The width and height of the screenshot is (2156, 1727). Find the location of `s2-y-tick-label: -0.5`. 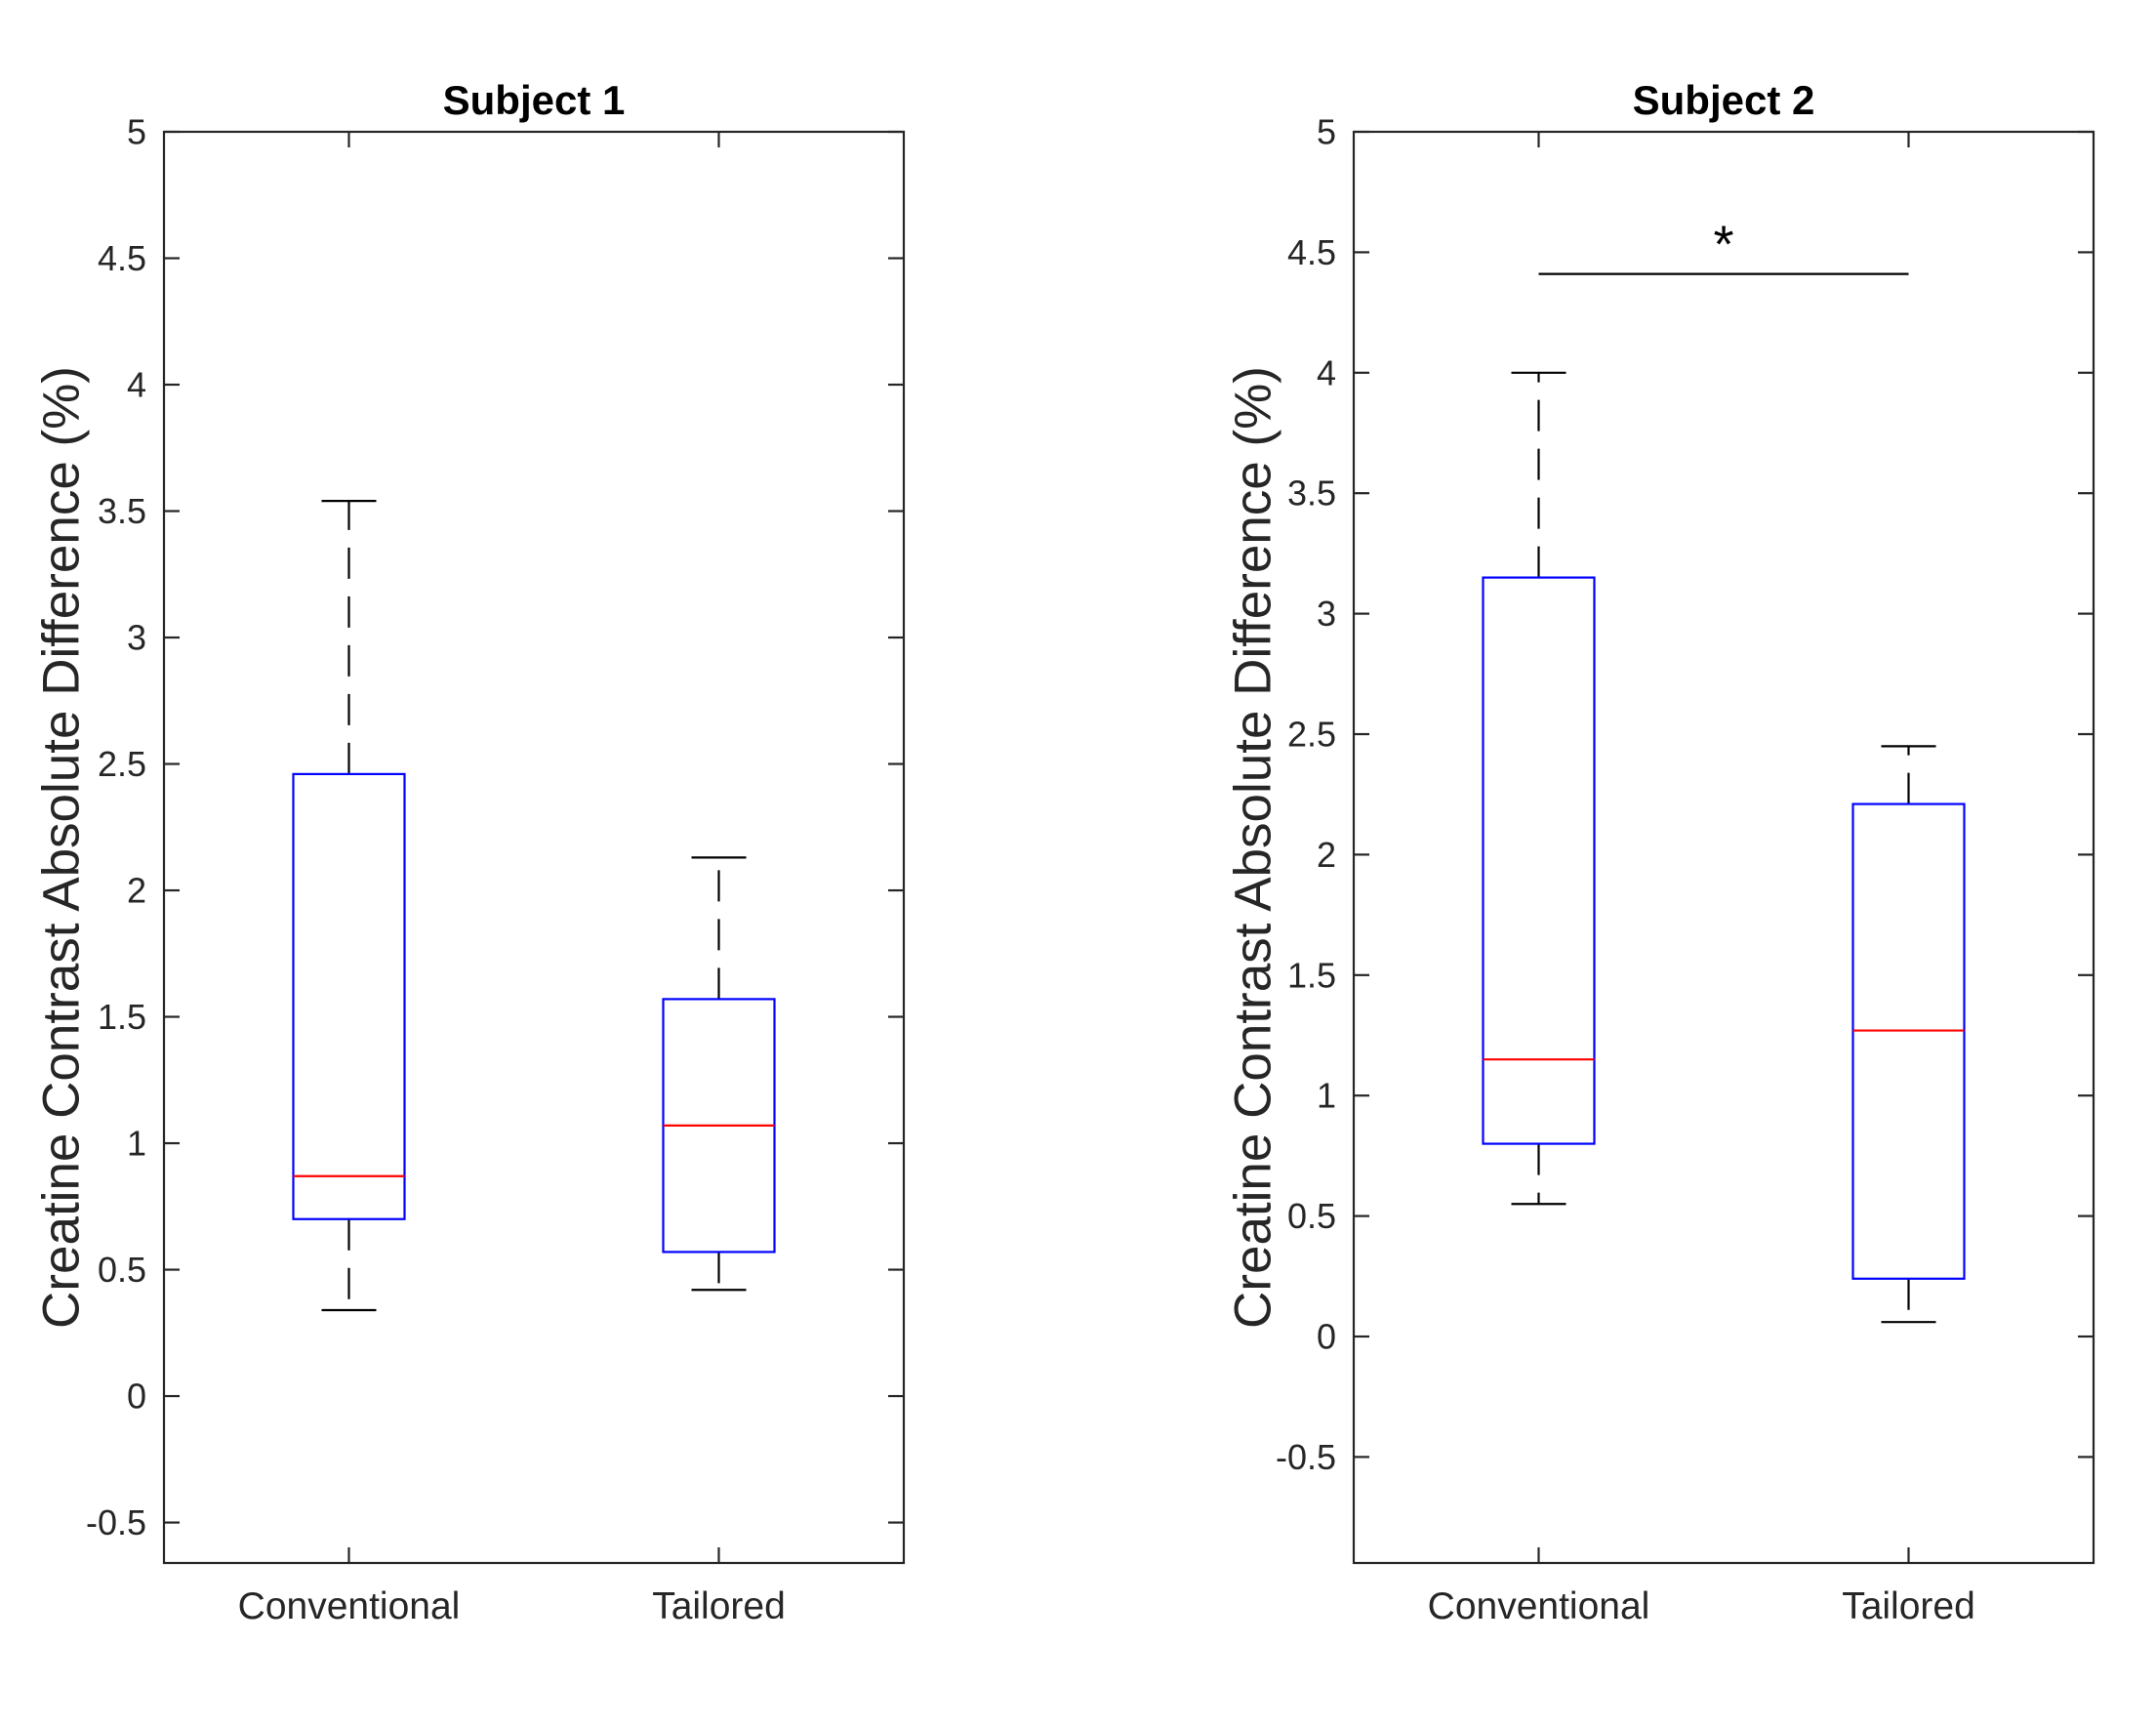

s2-y-tick-label: -0.5 is located at coordinates (1306, 1457).